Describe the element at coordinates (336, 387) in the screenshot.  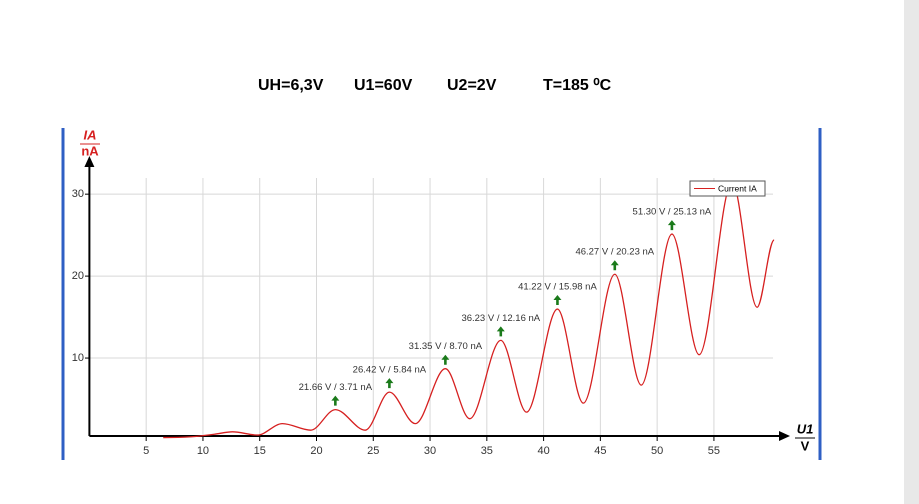
I see `annotation-label: 21.66 V / 3.71 nA` at that location.